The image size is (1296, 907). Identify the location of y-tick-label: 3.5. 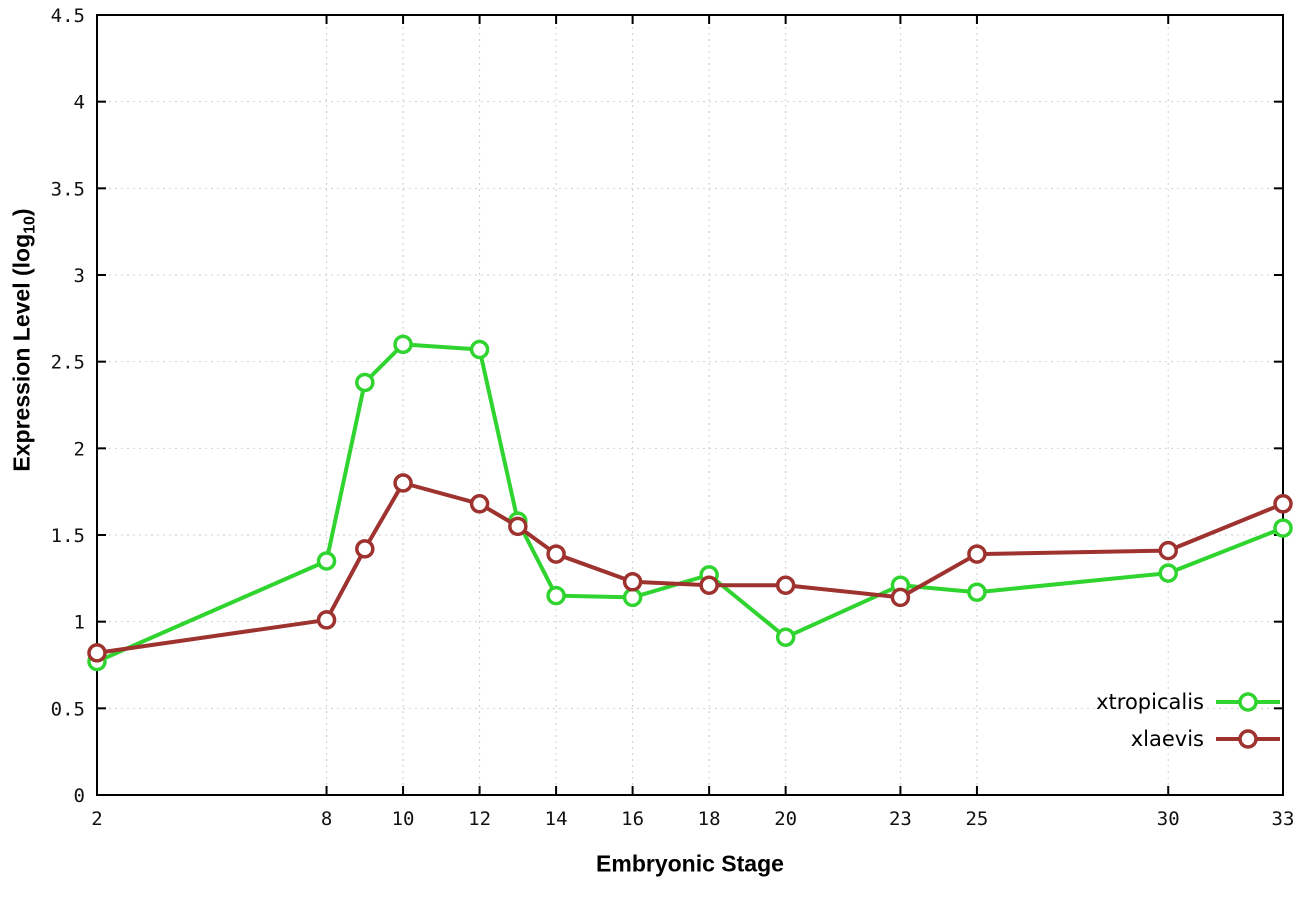
(68, 189).